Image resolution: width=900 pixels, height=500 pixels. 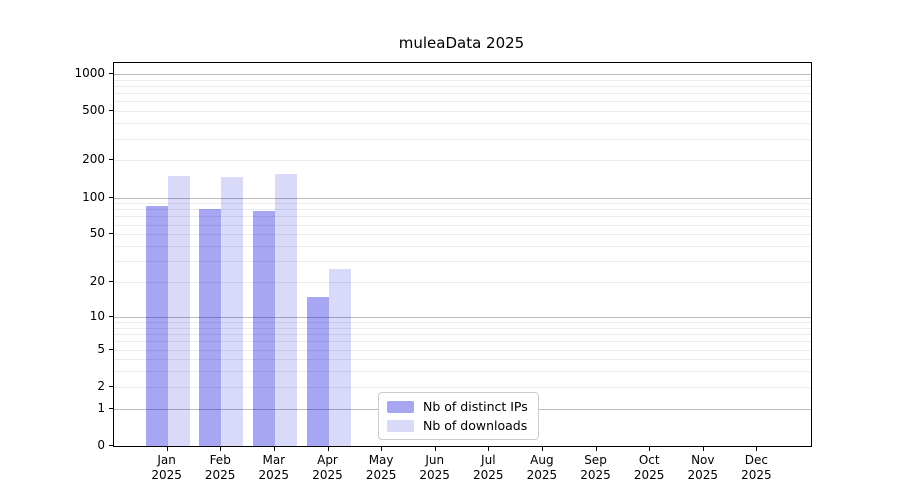 I want to click on x-tick-month: Mar, so click(x=274, y=460).